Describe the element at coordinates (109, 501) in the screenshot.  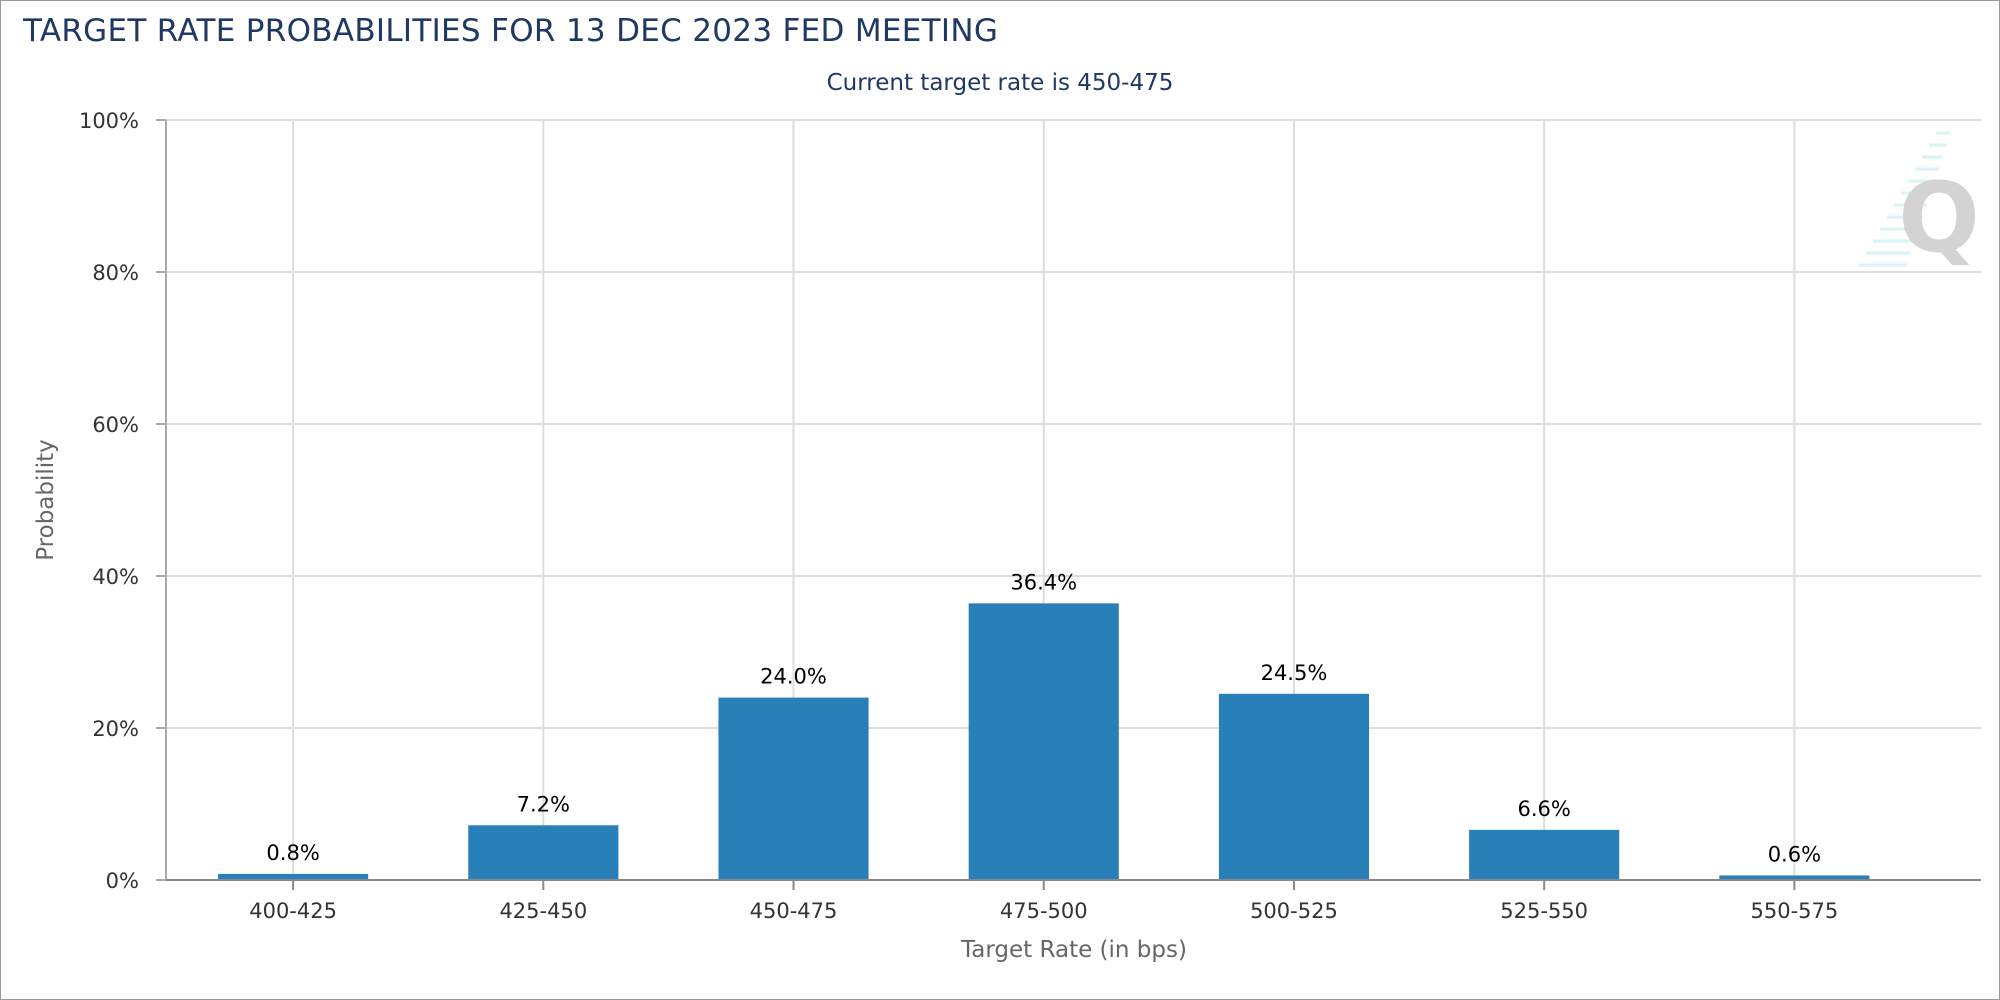
I see `y-axis-tick-labels: 0% 20% 40% 60% 80% 100%` at that location.